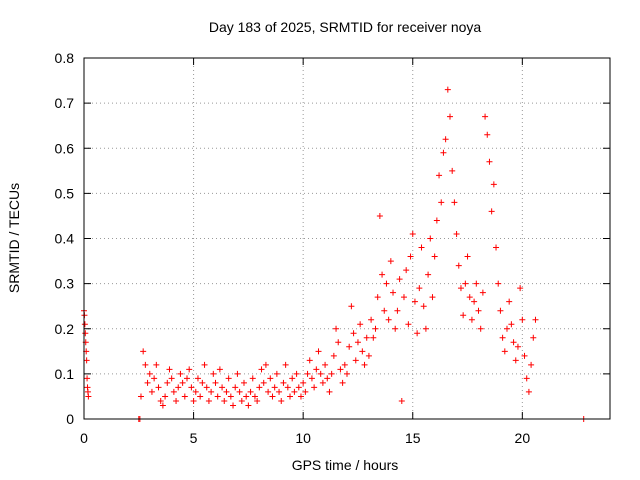 This screenshot has height=480, width=640. What do you see at coordinates (70, 419) in the screenshot?
I see `y-tick-label: 0` at bounding box center [70, 419].